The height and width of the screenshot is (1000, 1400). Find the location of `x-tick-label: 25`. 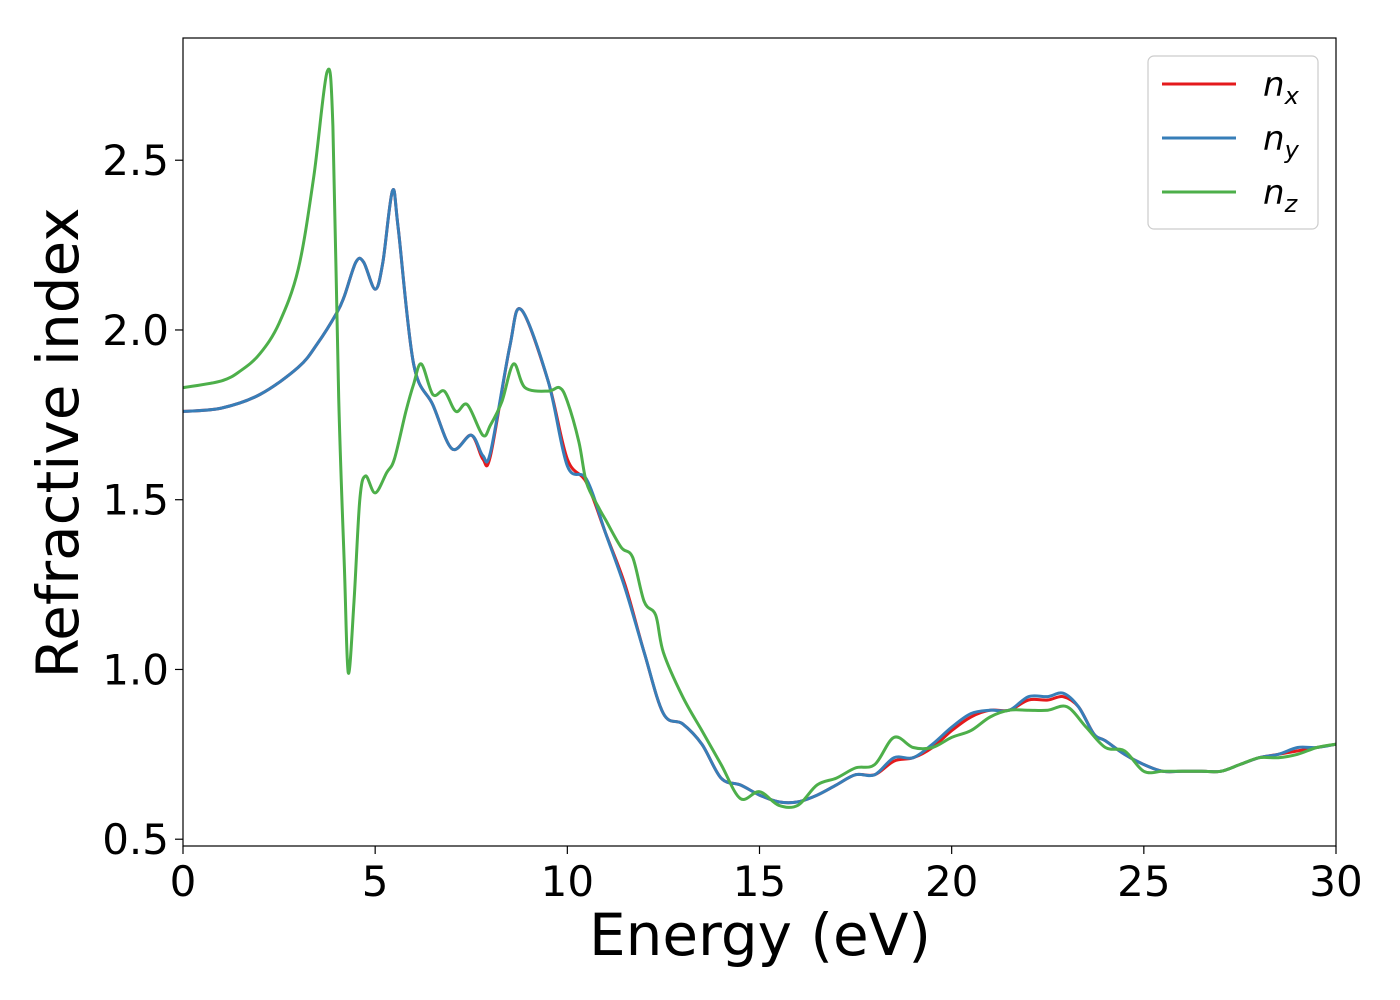

x-tick-label: 25 is located at coordinates (1143, 881).